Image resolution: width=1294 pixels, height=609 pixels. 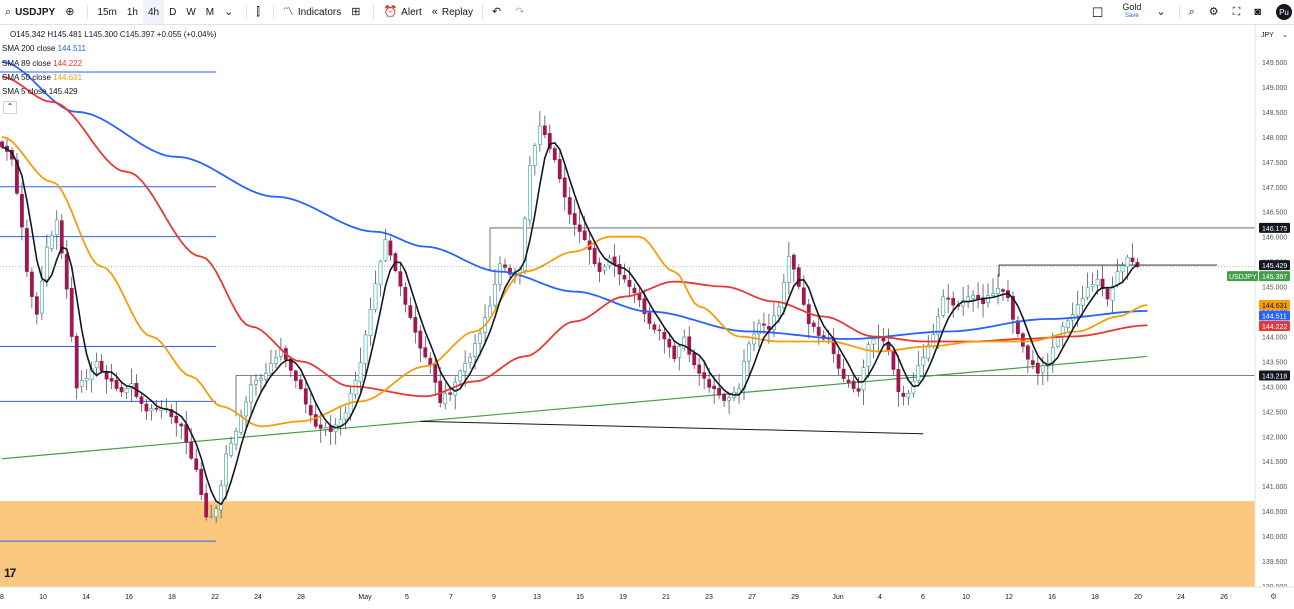 What do you see at coordinates (109, 78) in the screenshot?
I see `legend-sma50: SMA 50 close 144.631` at bounding box center [109, 78].